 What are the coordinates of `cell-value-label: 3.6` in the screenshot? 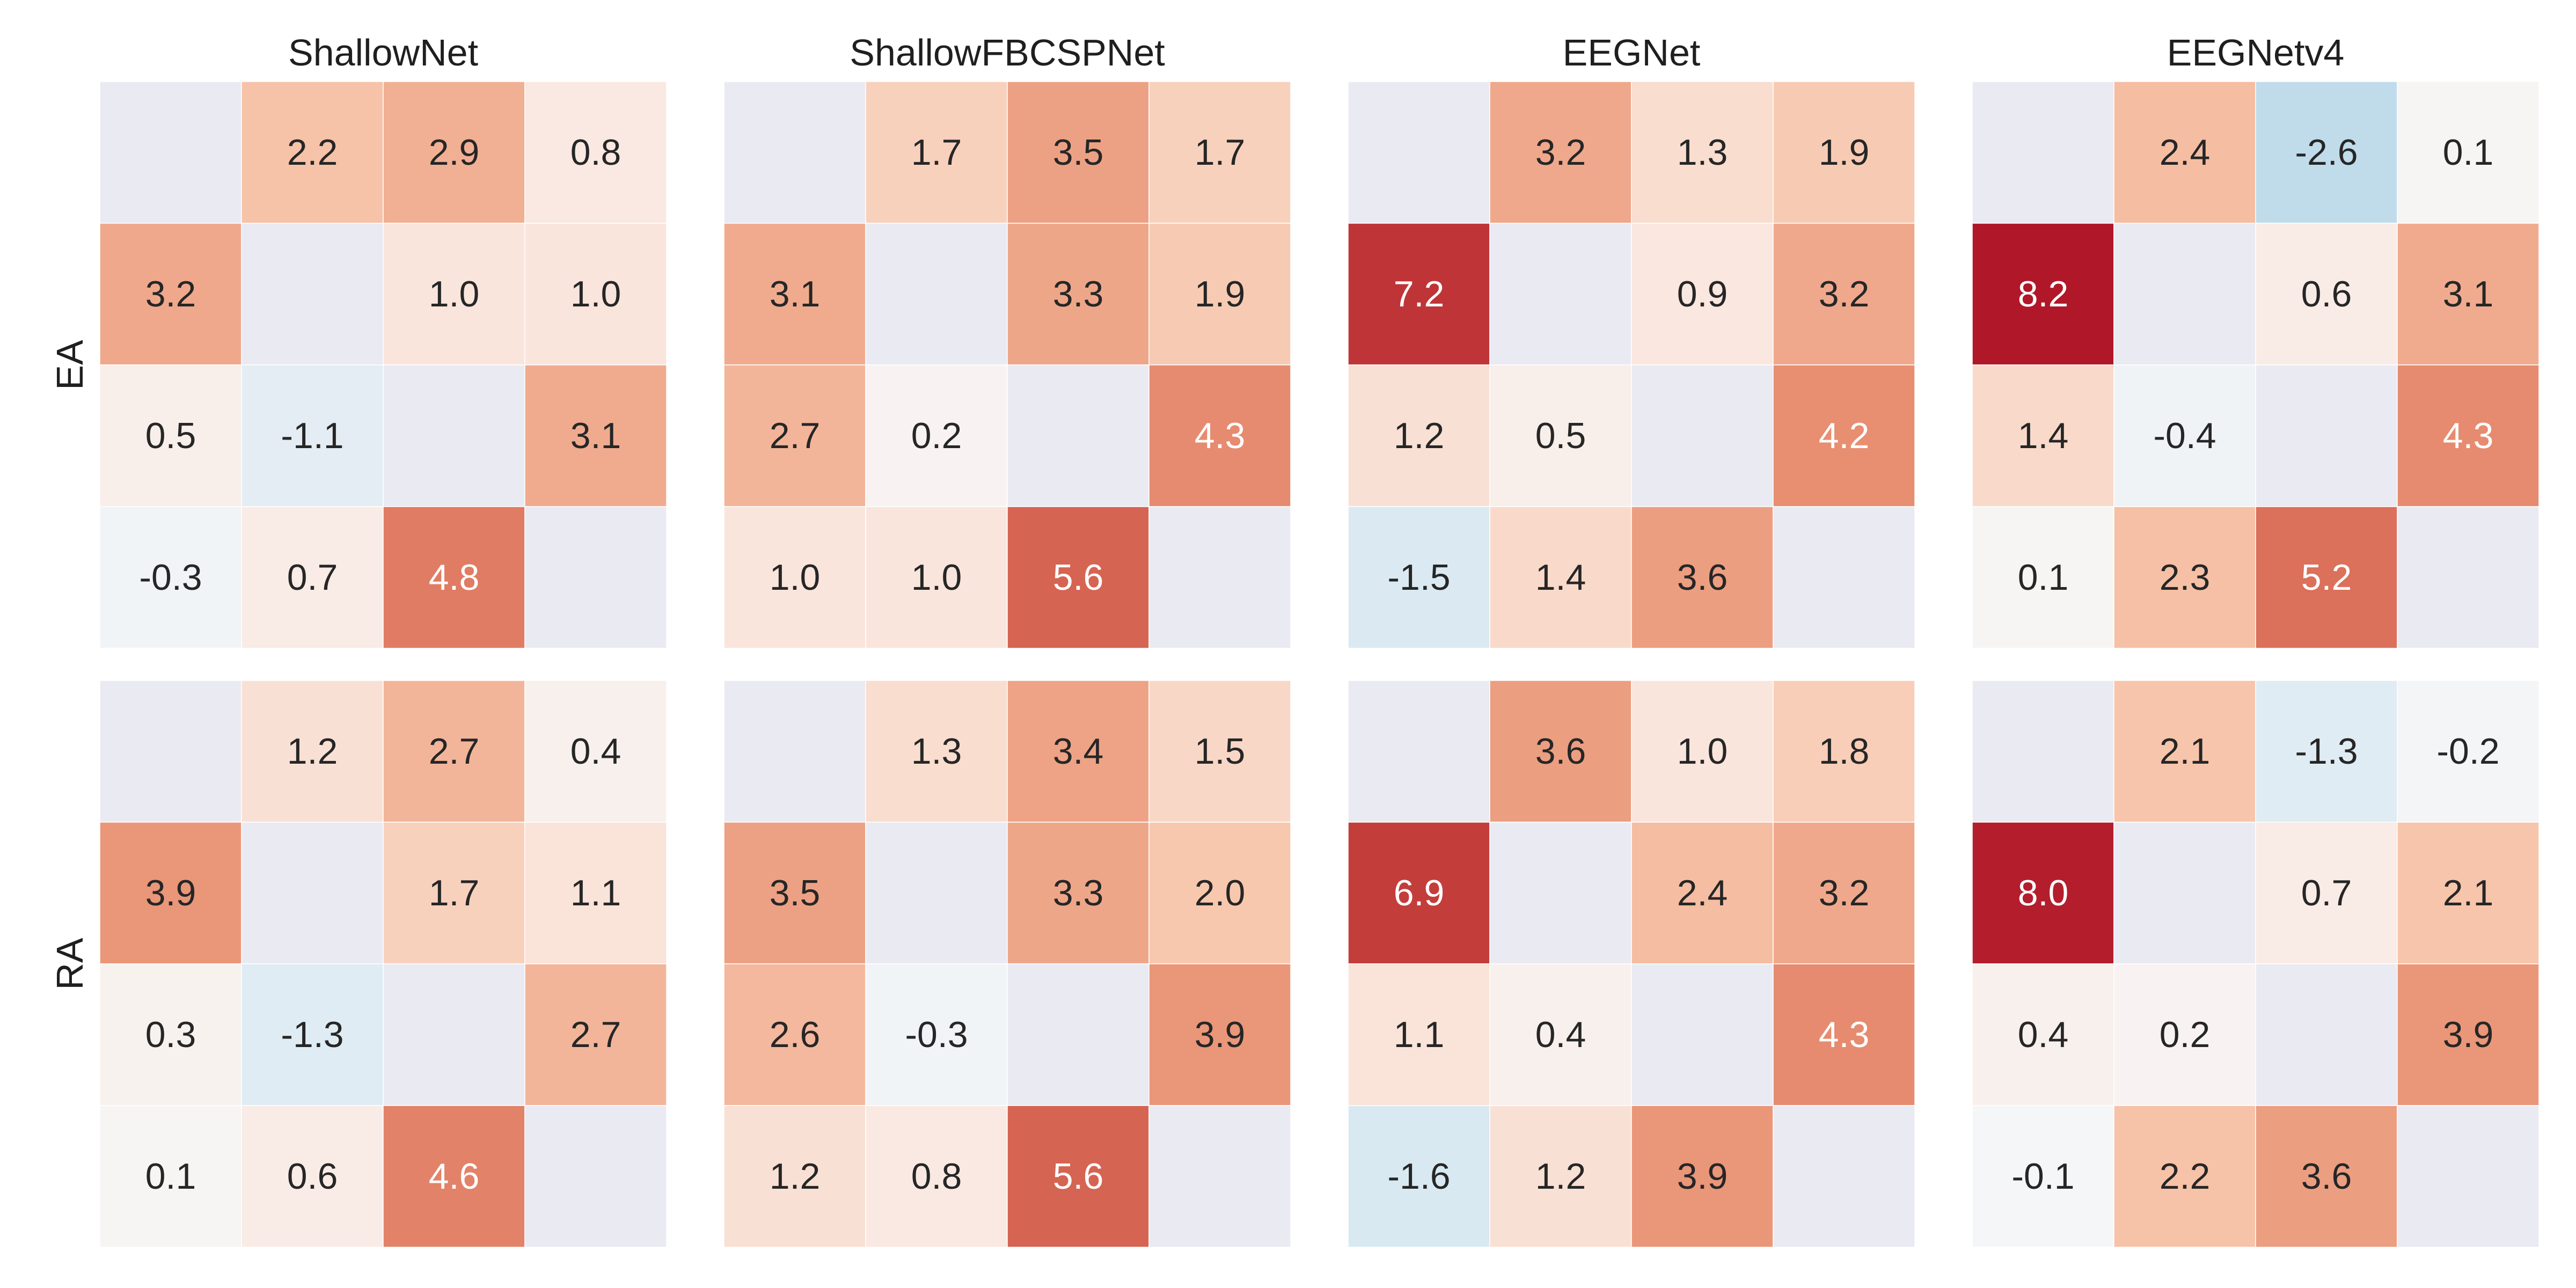 It's located at (1560, 751).